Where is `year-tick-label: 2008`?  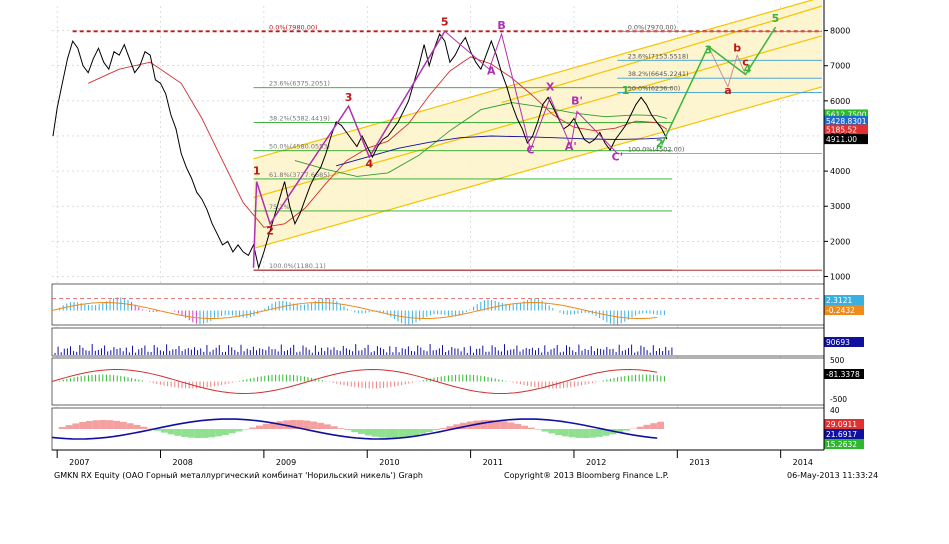 year-tick-label: 2008 is located at coordinates (183, 462).